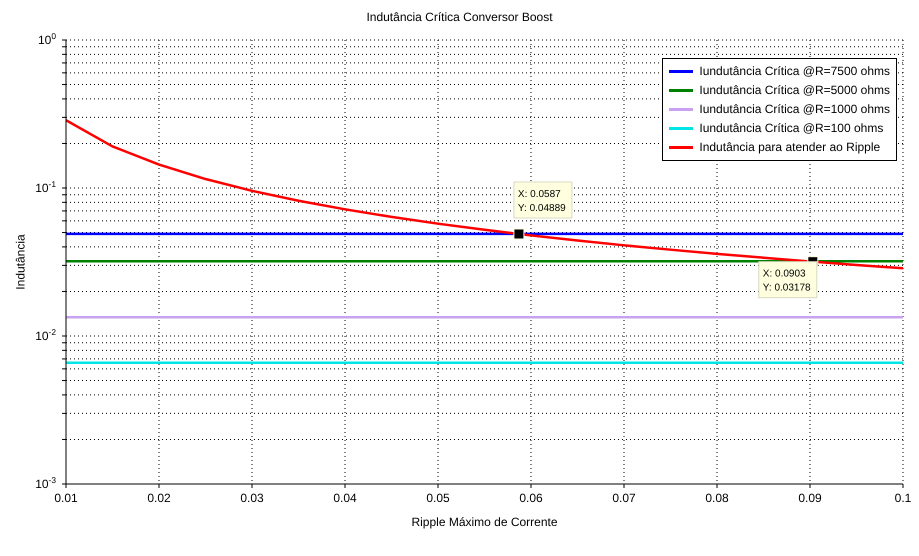 Image resolution: width=919 pixels, height=556 pixels. Describe the element at coordinates (531, 498) in the screenshot. I see `x-tick-label: 0.06` at that location.